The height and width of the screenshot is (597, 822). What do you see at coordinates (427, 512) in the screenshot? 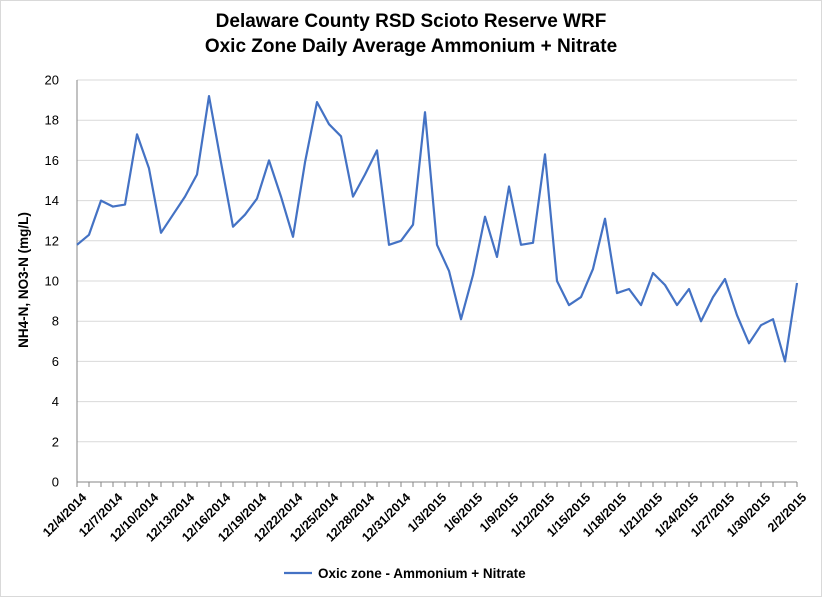
I see `x-tick-label: 1/3/2015` at bounding box center [427, 512].